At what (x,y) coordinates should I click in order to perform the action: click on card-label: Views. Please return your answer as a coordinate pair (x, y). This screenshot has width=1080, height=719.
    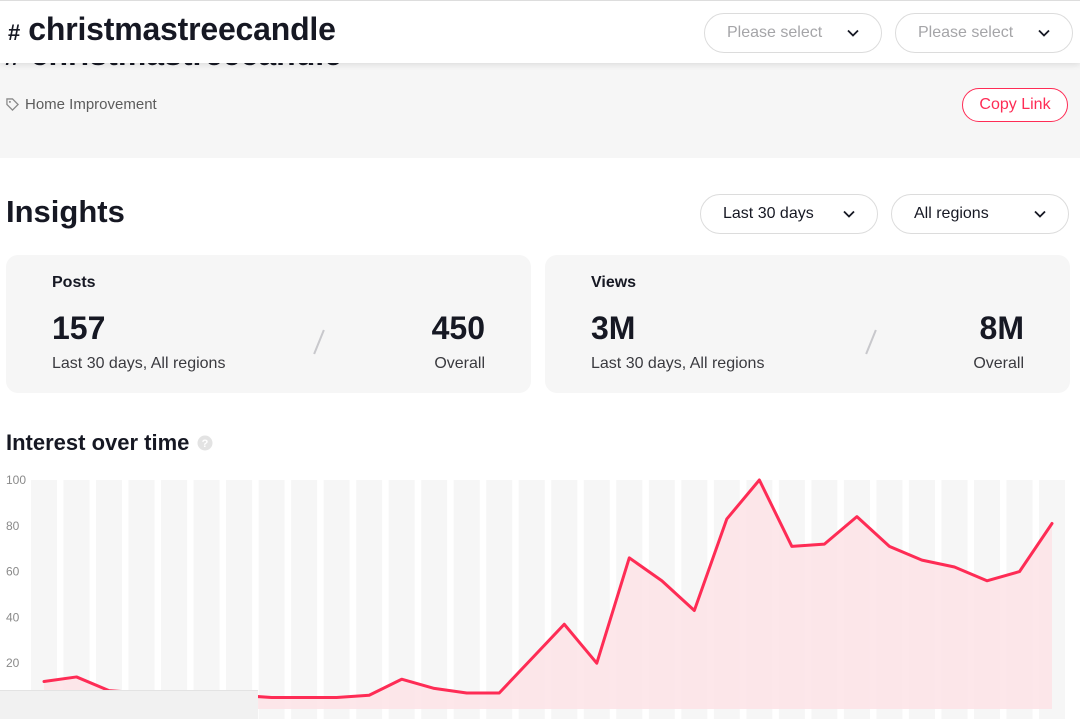
    Looking at the image, I should click on (614, 282).